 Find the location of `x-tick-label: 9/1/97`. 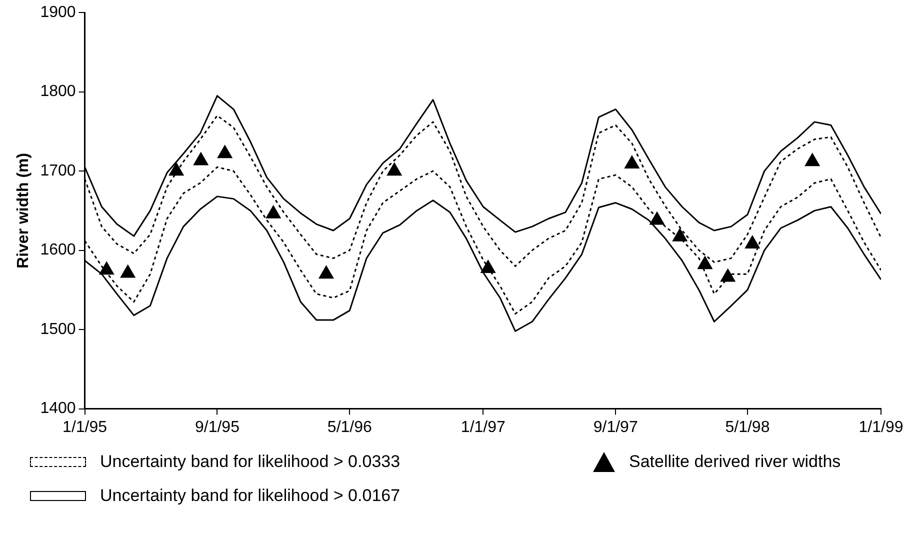

x-tick-label: 9/1/97 is located at coordinates (615, 427).